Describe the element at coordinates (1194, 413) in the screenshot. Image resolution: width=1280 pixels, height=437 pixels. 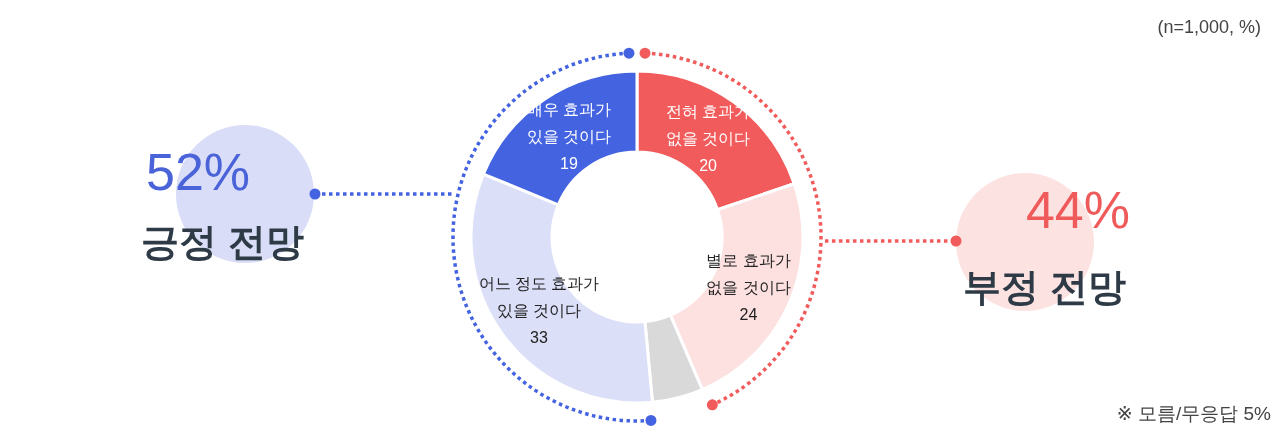
I see `text: ※ 모름/무응답 5%` at that location.